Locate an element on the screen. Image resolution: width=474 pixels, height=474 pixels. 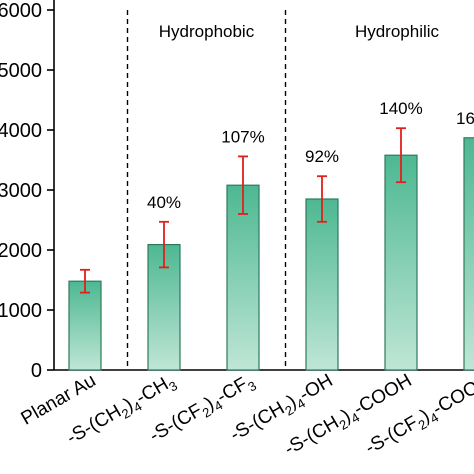
y-tick-label: 5000 is located at coordinates (21, 71).